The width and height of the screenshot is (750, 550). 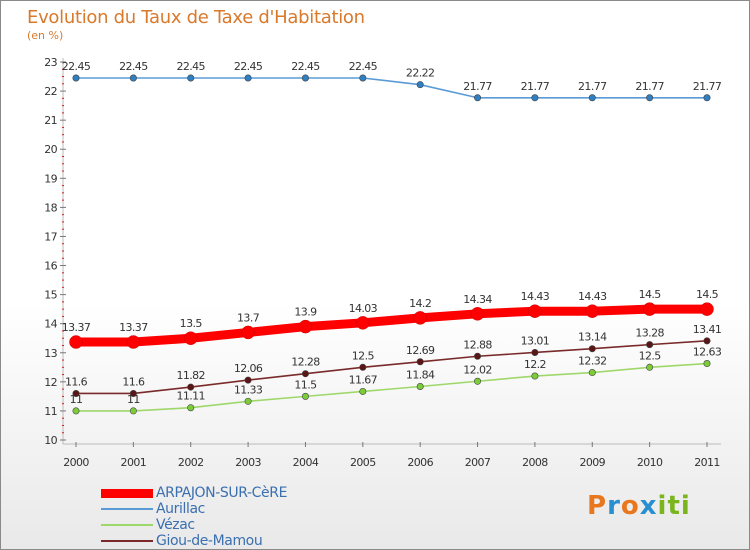 What do you see at coordinates (597, 506) in the screenshot?
I see `logo-letter: P` at bounding box center [597, 506].